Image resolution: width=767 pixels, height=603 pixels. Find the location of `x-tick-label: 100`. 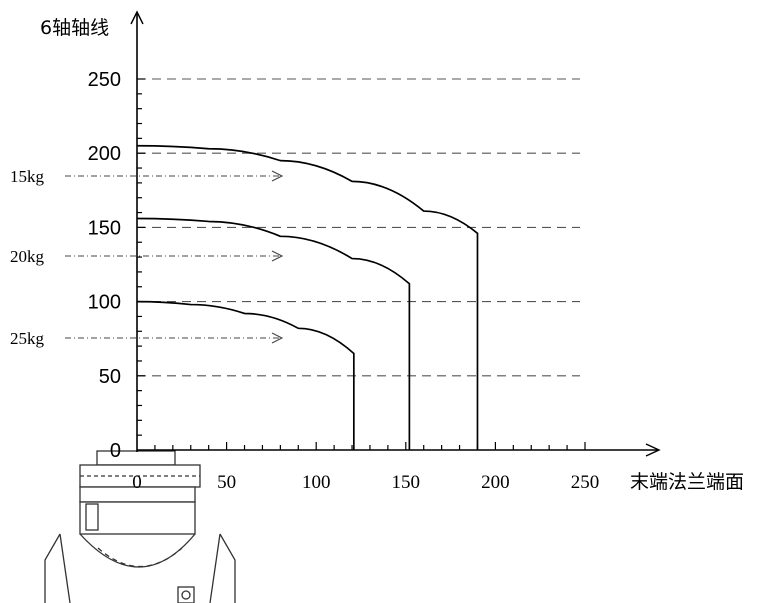

x-tick-label: 100 is located at coordinates (316, 482).